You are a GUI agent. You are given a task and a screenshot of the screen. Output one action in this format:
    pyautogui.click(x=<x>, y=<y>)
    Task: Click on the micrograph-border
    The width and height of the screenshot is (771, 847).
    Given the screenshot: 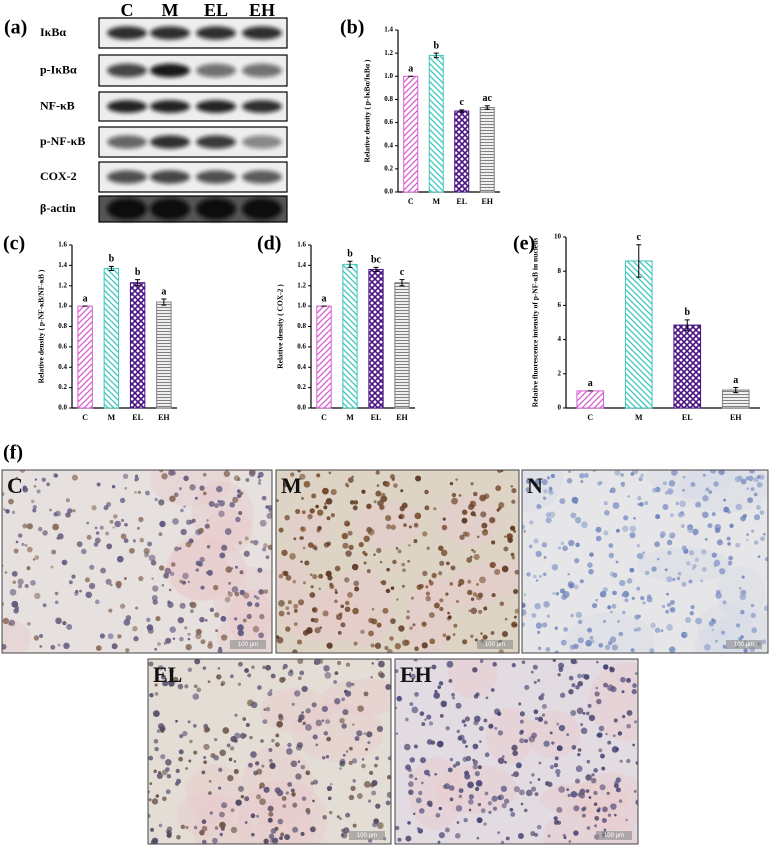 What is the action you would take?
    pyautogui.click(x=397, y=561)
    